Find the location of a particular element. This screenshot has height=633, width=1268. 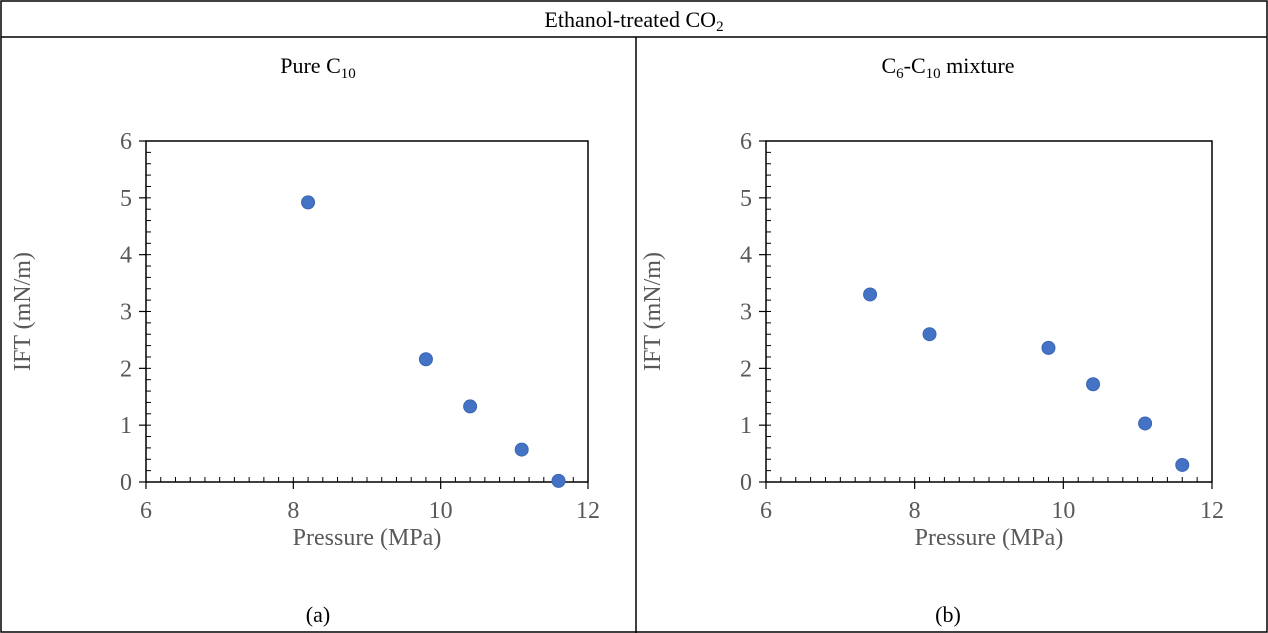

header-title-subscript: 2 is located at coordinates (720, 27).